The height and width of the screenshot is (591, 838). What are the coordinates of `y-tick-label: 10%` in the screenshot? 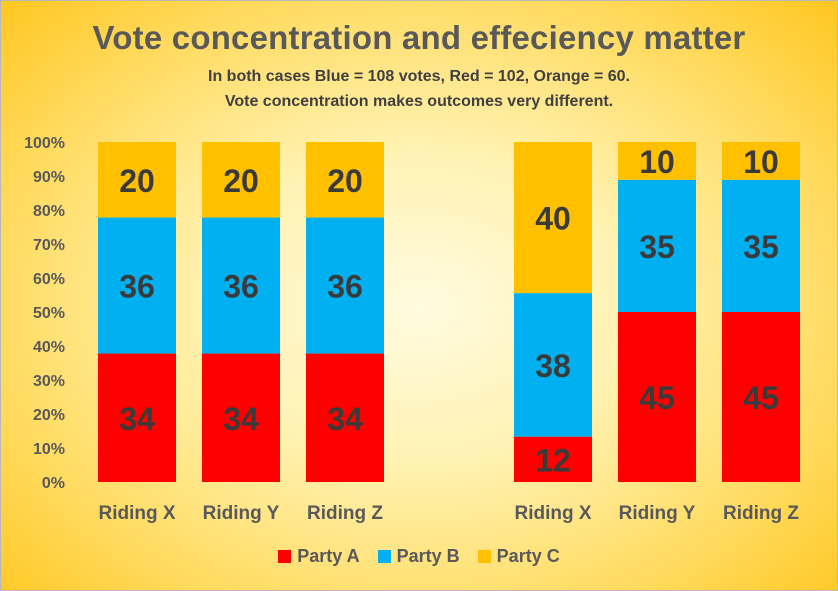 It's located at (49, 449).